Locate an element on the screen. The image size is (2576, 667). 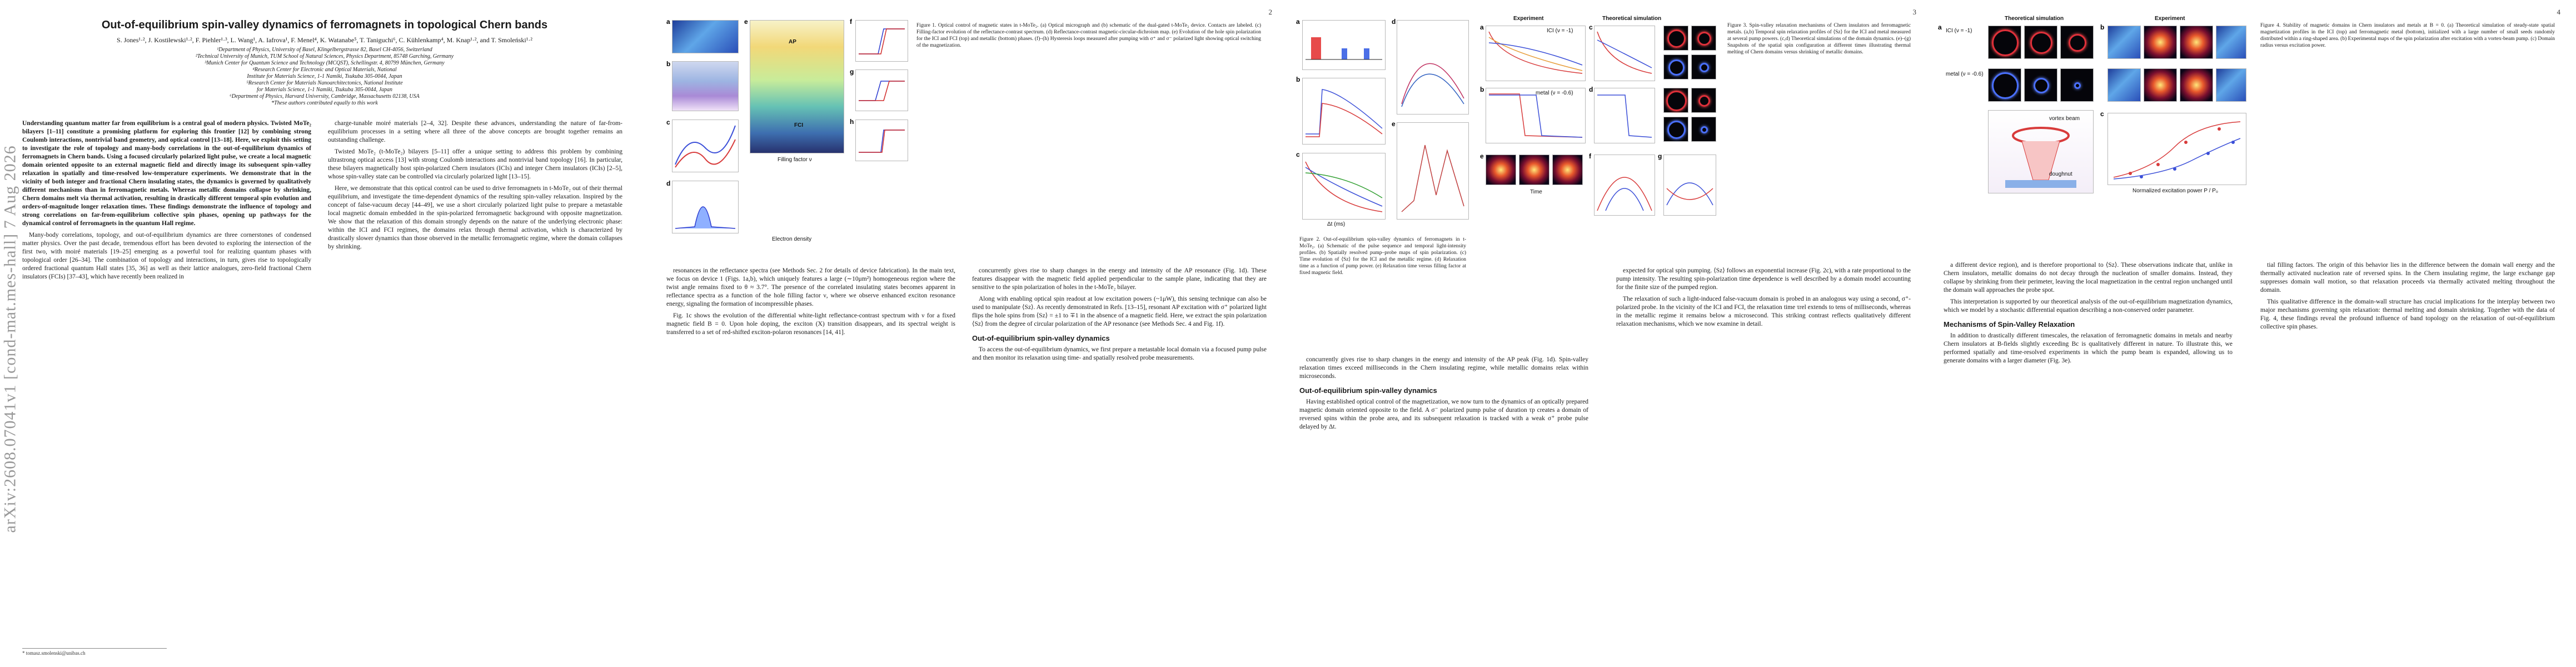
panel-label: e is located at coordinates (1394, 124).